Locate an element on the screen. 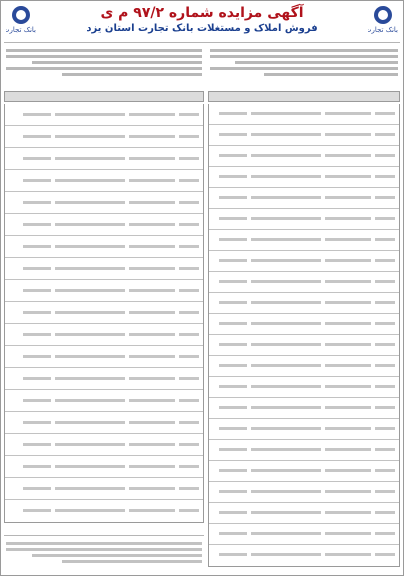  table-header is located at coordinates (304, 96).